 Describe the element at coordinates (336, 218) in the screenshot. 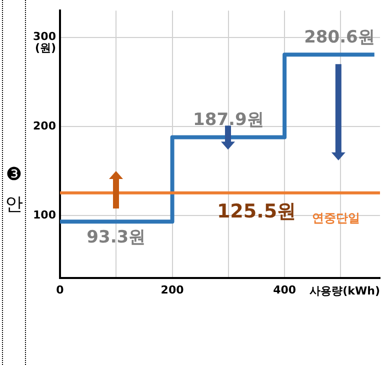

I see `ref-line-label: 연중단일` at that location.